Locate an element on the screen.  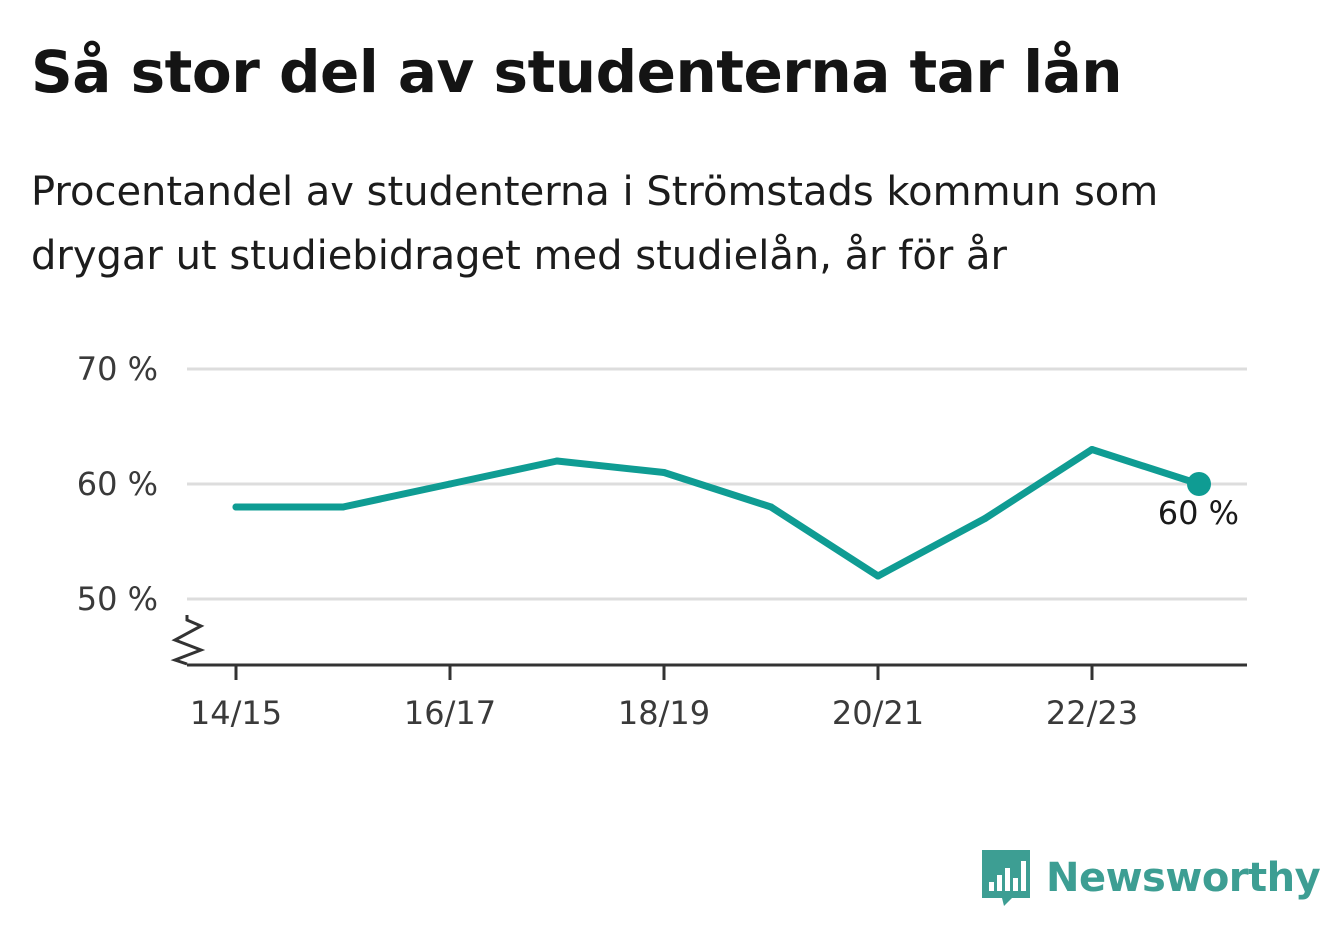
brand-name: Newsworthy is located at coordinates (1183, 878).